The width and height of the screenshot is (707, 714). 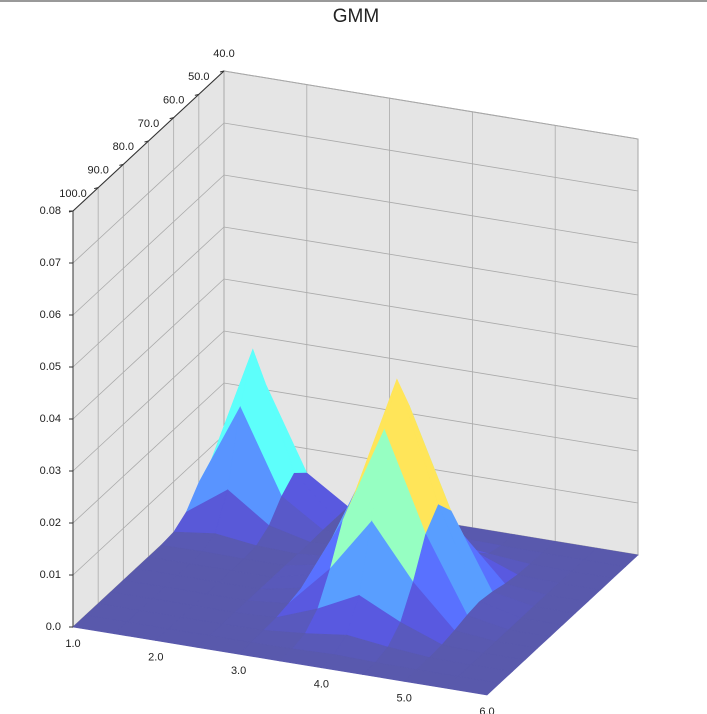 I want to click on z-tick-label: 0.04, so click(x=50, y=419).